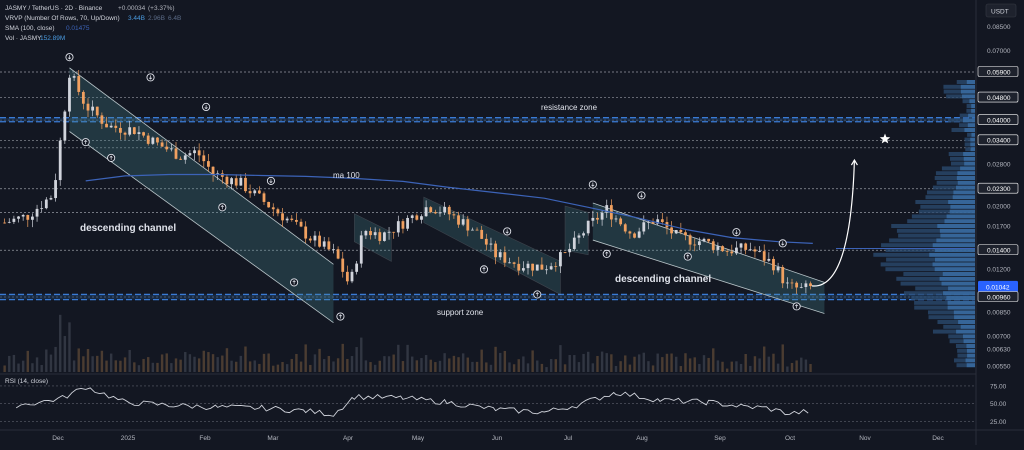 Image resolution: width=1024 pixels, height=450 pixels. What do you see at coordinates (412, 402) in the screenshot?
I see `rsi-line` at bounding box center [412, 402].